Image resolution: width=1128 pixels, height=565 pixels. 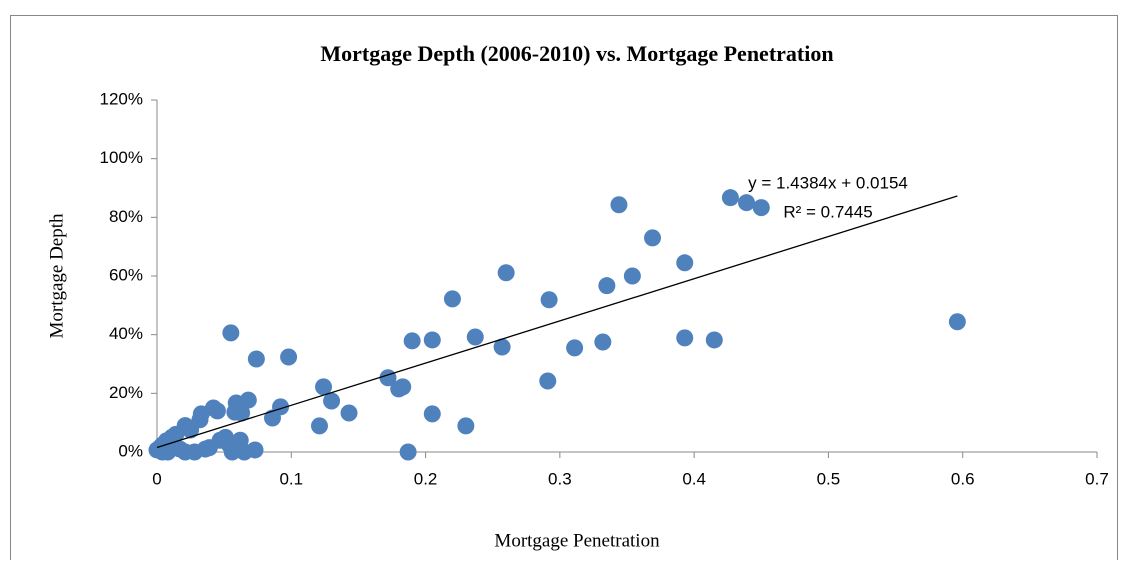 I want to click on y-tick-label: 60%, so click(x=126, y=274).